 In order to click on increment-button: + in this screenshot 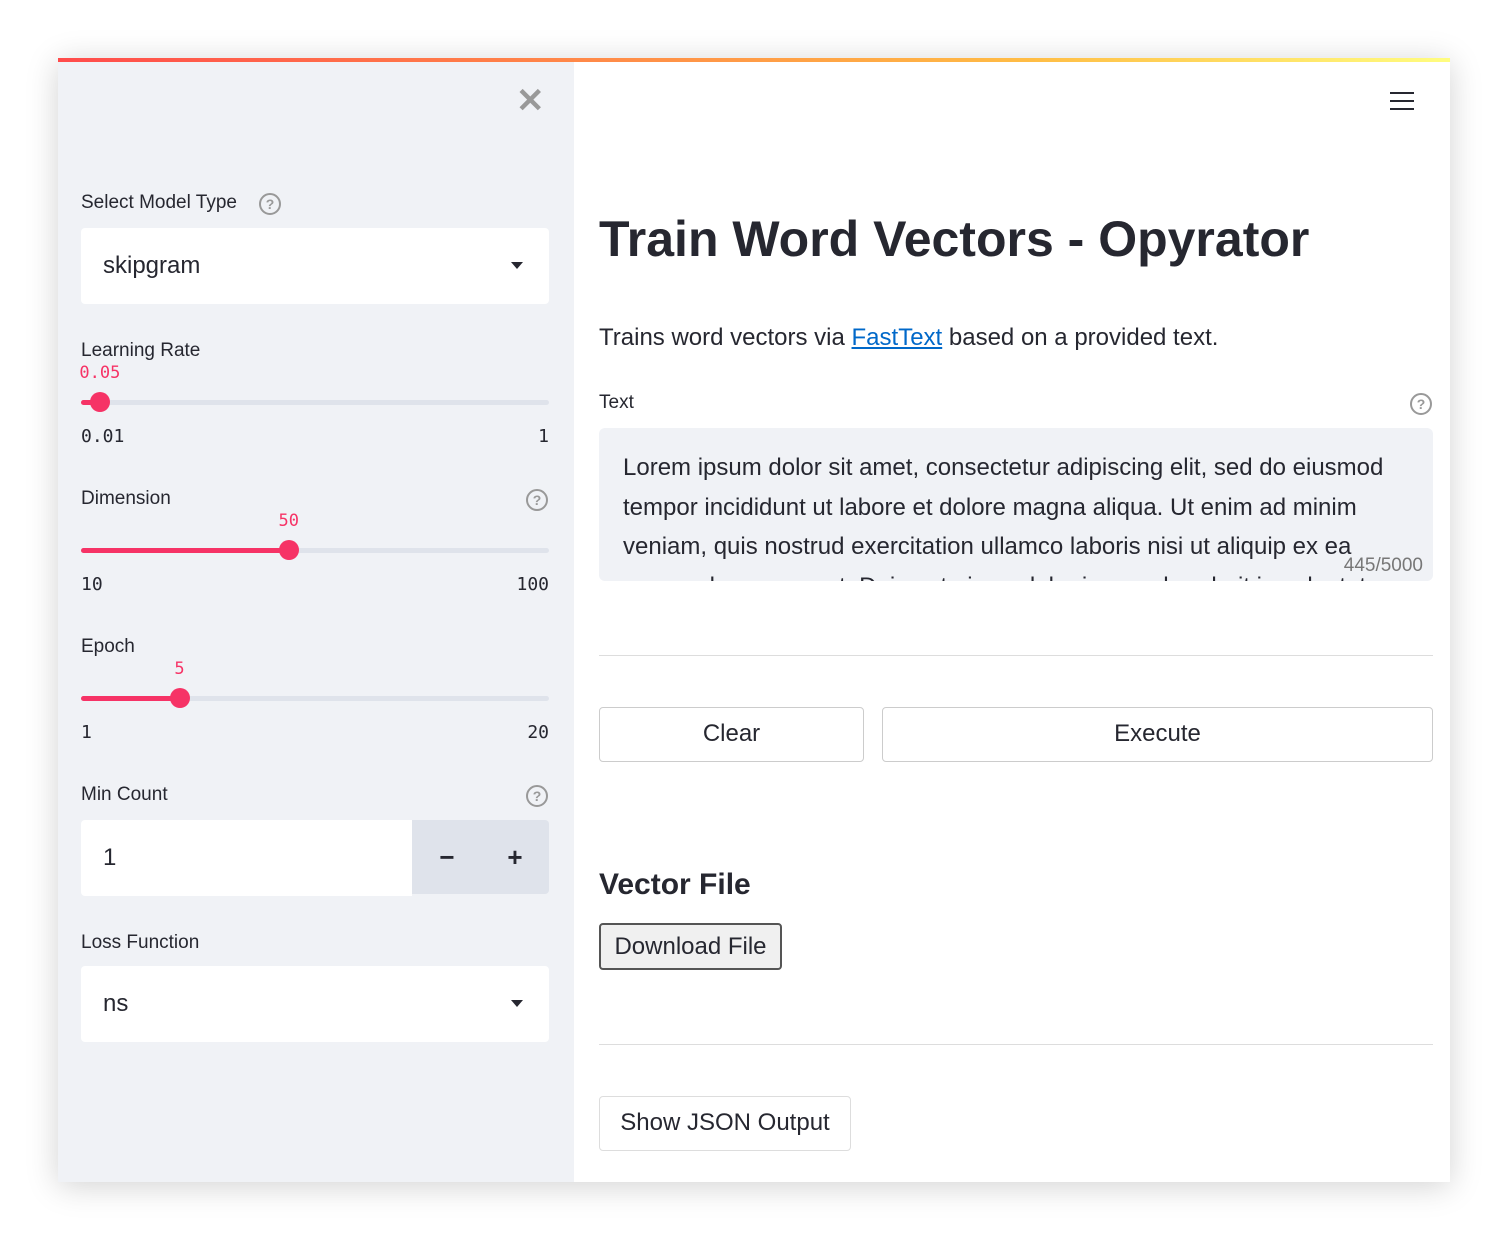, I will do `click(515, 857)`.